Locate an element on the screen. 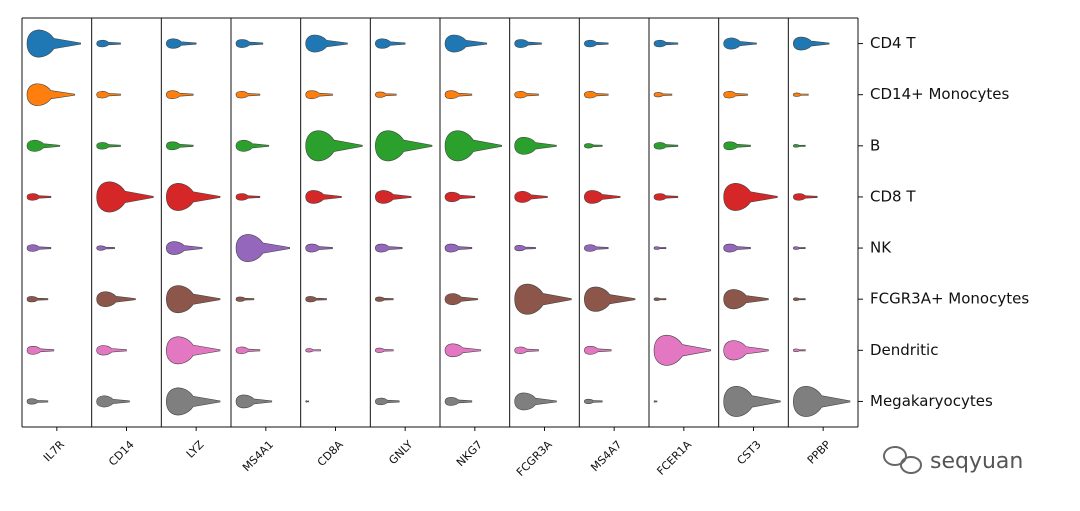  x-tick-label: CD14 is located at coordinates (121, 453).